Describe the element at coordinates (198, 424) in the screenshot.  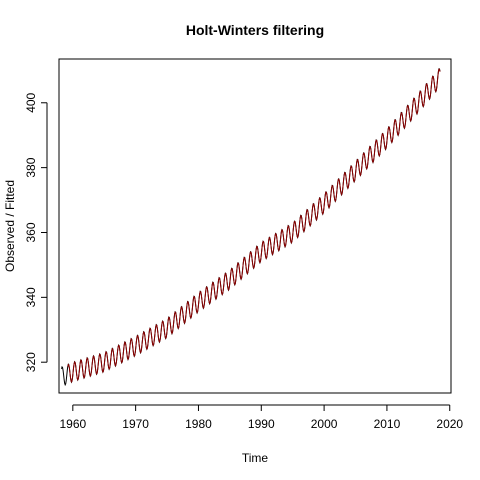
I see `x-tick-label: 1980` at that location.